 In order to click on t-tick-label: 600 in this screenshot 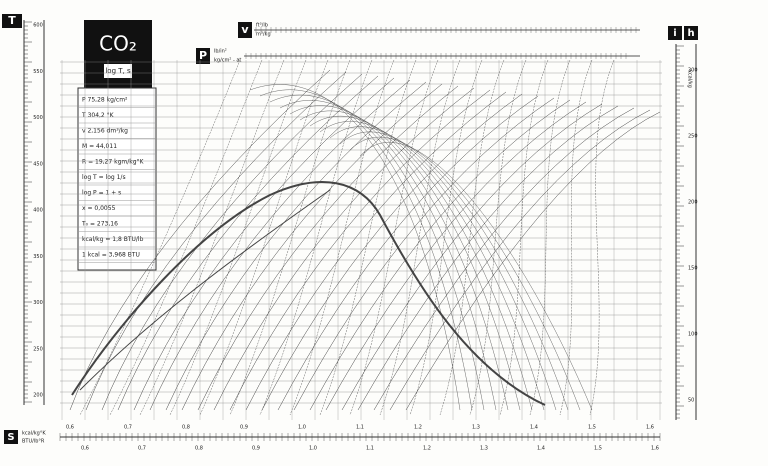, I will do `click(38, 26)`.